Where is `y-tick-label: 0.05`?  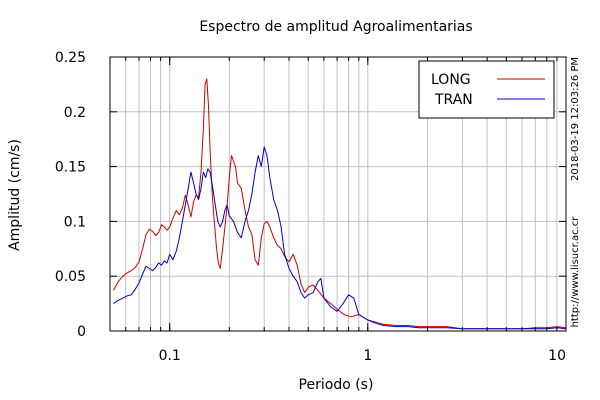 y-tick-label: 0.05 is located at coordinates (70, 277).